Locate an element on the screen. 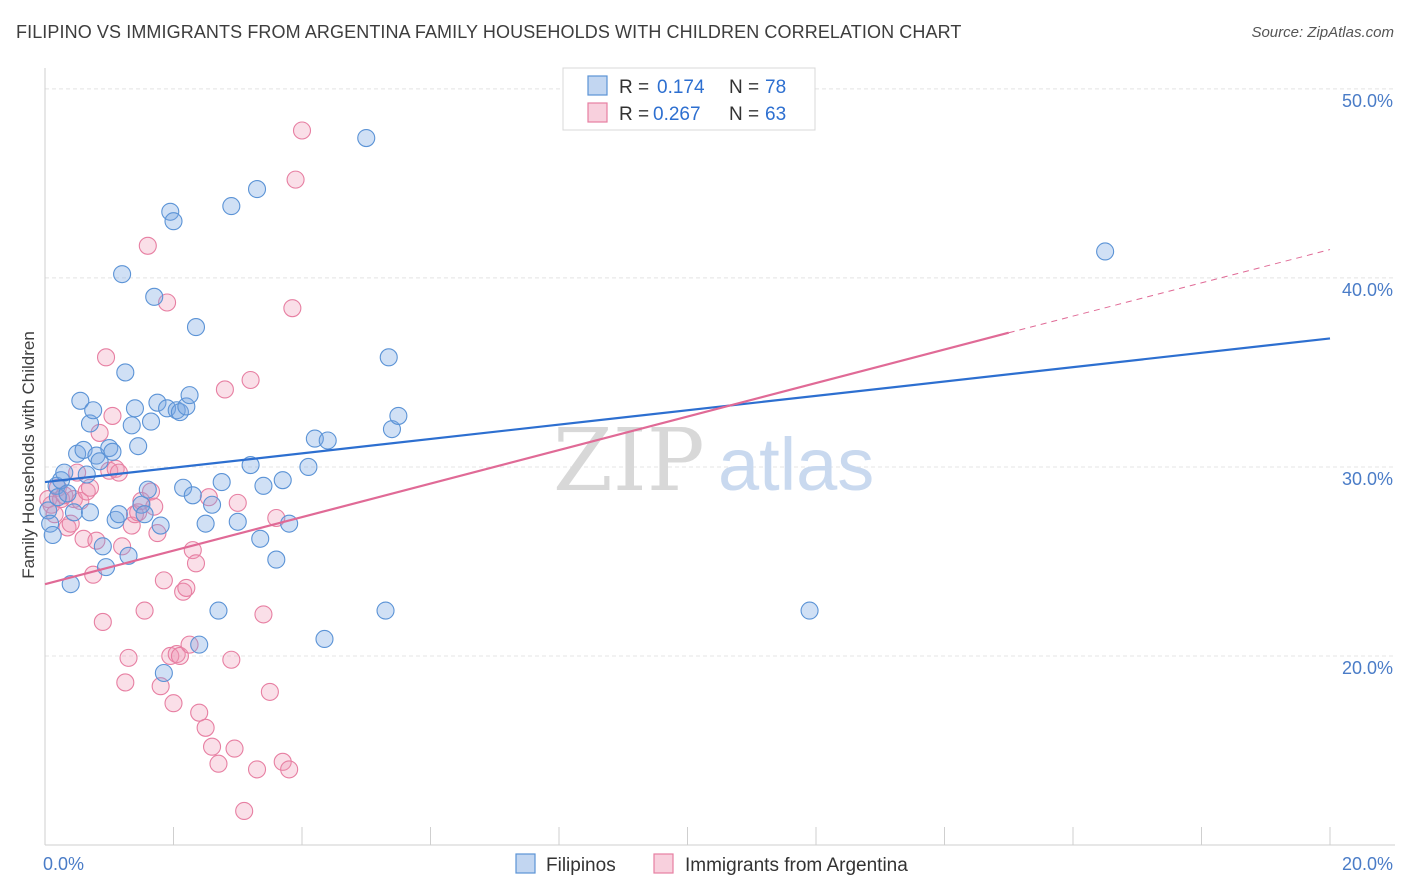  bottom-legend: Filipinos Immigrants from Argentina is located at coordinates (711, 864).